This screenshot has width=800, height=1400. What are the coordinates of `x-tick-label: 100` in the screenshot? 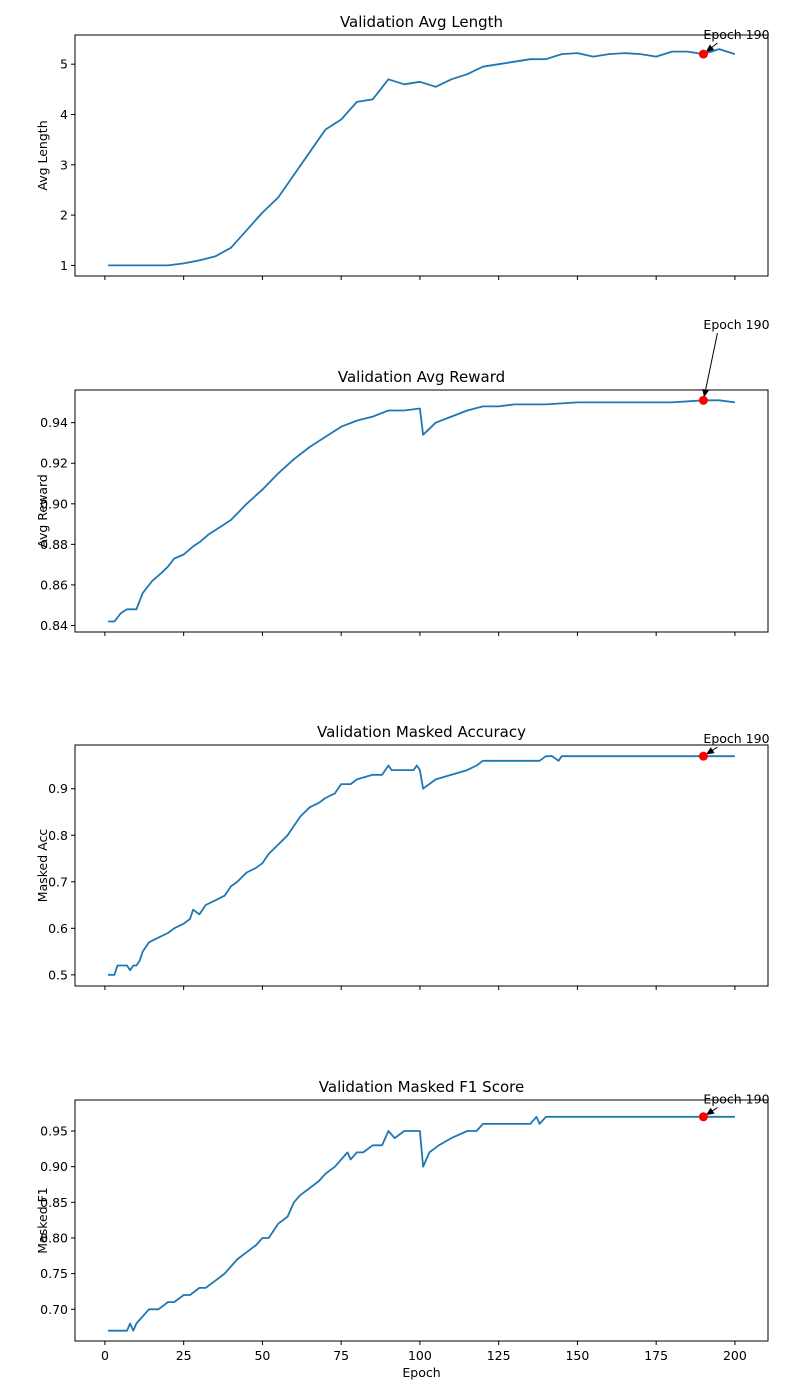 It's located at (420, 1355).